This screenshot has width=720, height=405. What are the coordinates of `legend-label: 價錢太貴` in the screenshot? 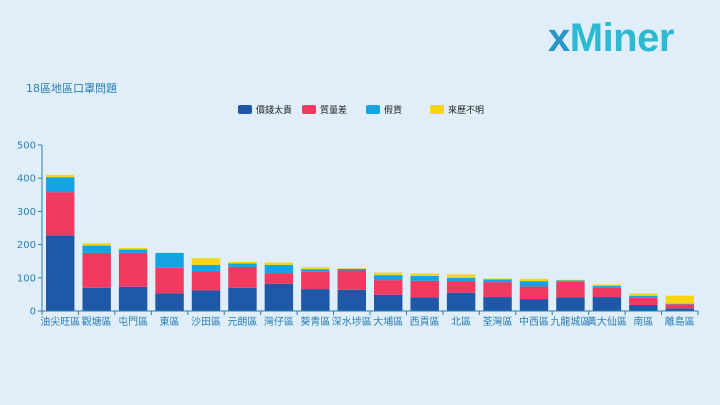 It's located at (274, 110).